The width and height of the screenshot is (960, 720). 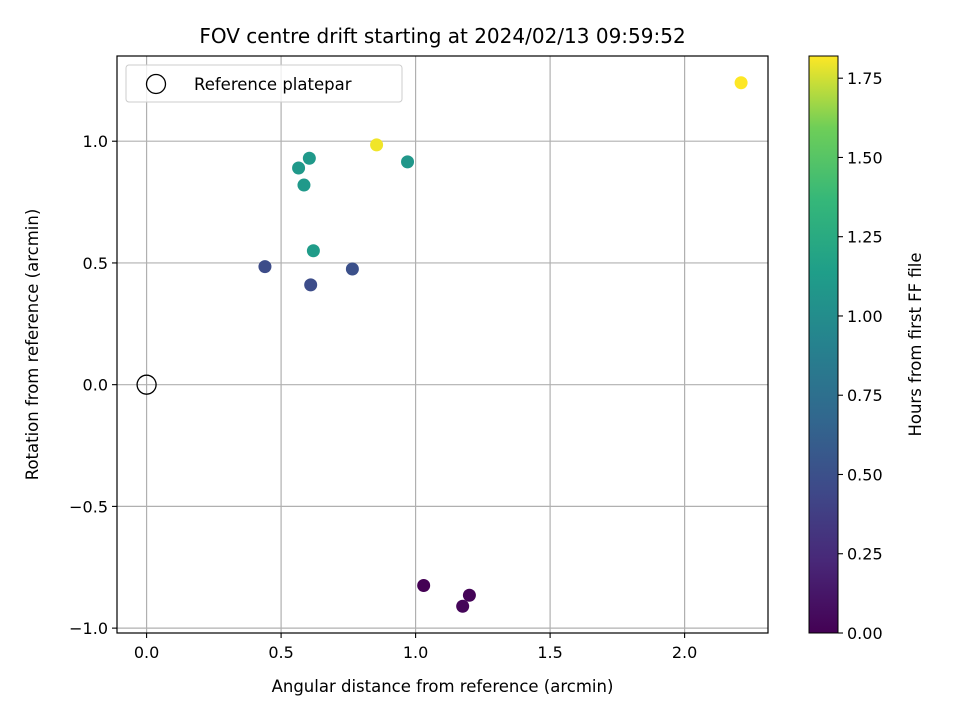 What do you see at coordinates (865, 395) in the screenshot?
I see `colorbar-tick-label: 0.75` at bounding box center [865, 395].